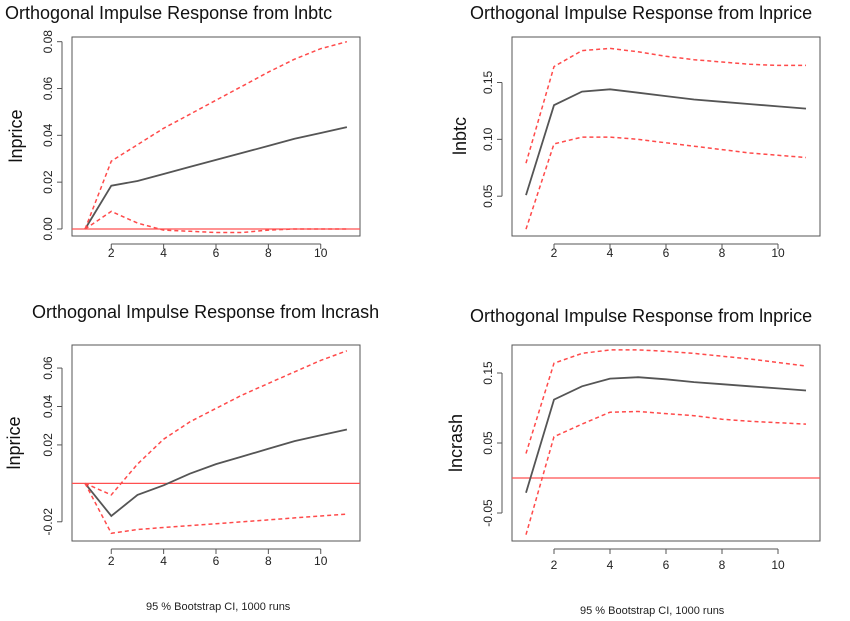 This screenshot has height=621, width=850. What do you see at coordinates (460, 136) in the screenshot?
I see `y-axis-label: lnbtc` at bounding box center [460, 136].